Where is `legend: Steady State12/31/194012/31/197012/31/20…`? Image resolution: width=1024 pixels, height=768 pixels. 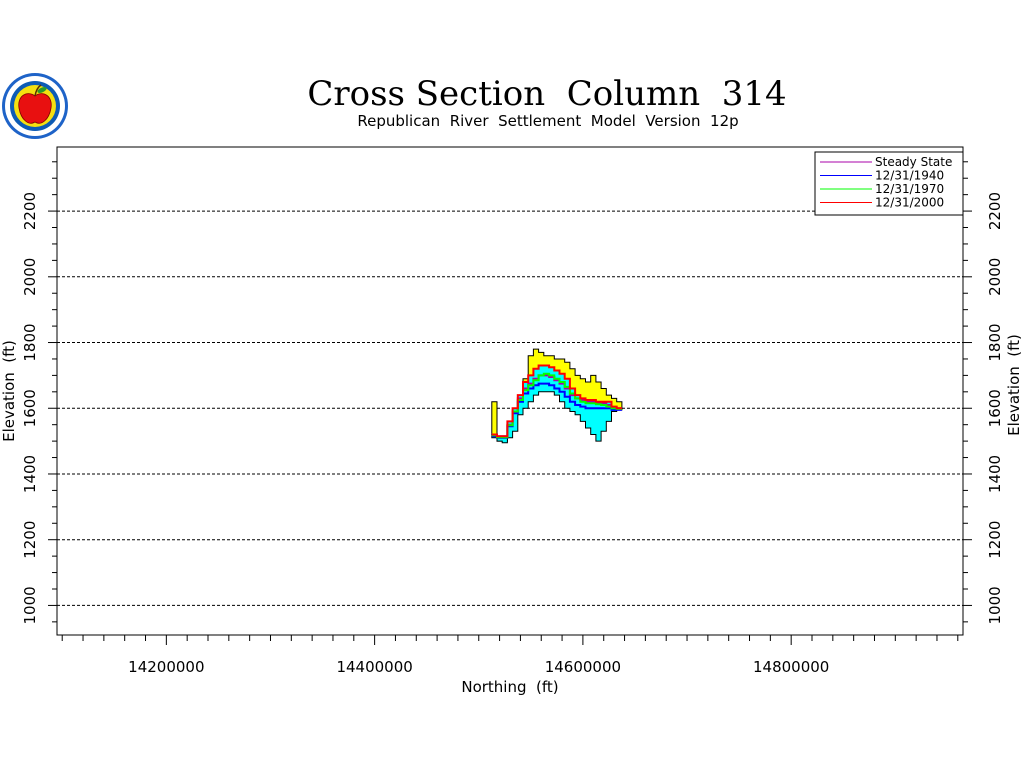
legend: Steady State12/31/194012/31/197012/31/20… is located at coordinates (889, 183).